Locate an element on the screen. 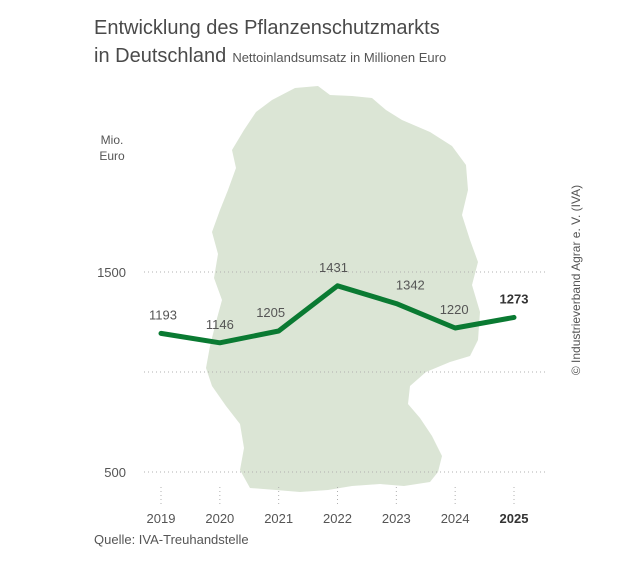 This screenshot has height=561, width=630. y-tick-label: 500 is located at coordinates (115, 472).